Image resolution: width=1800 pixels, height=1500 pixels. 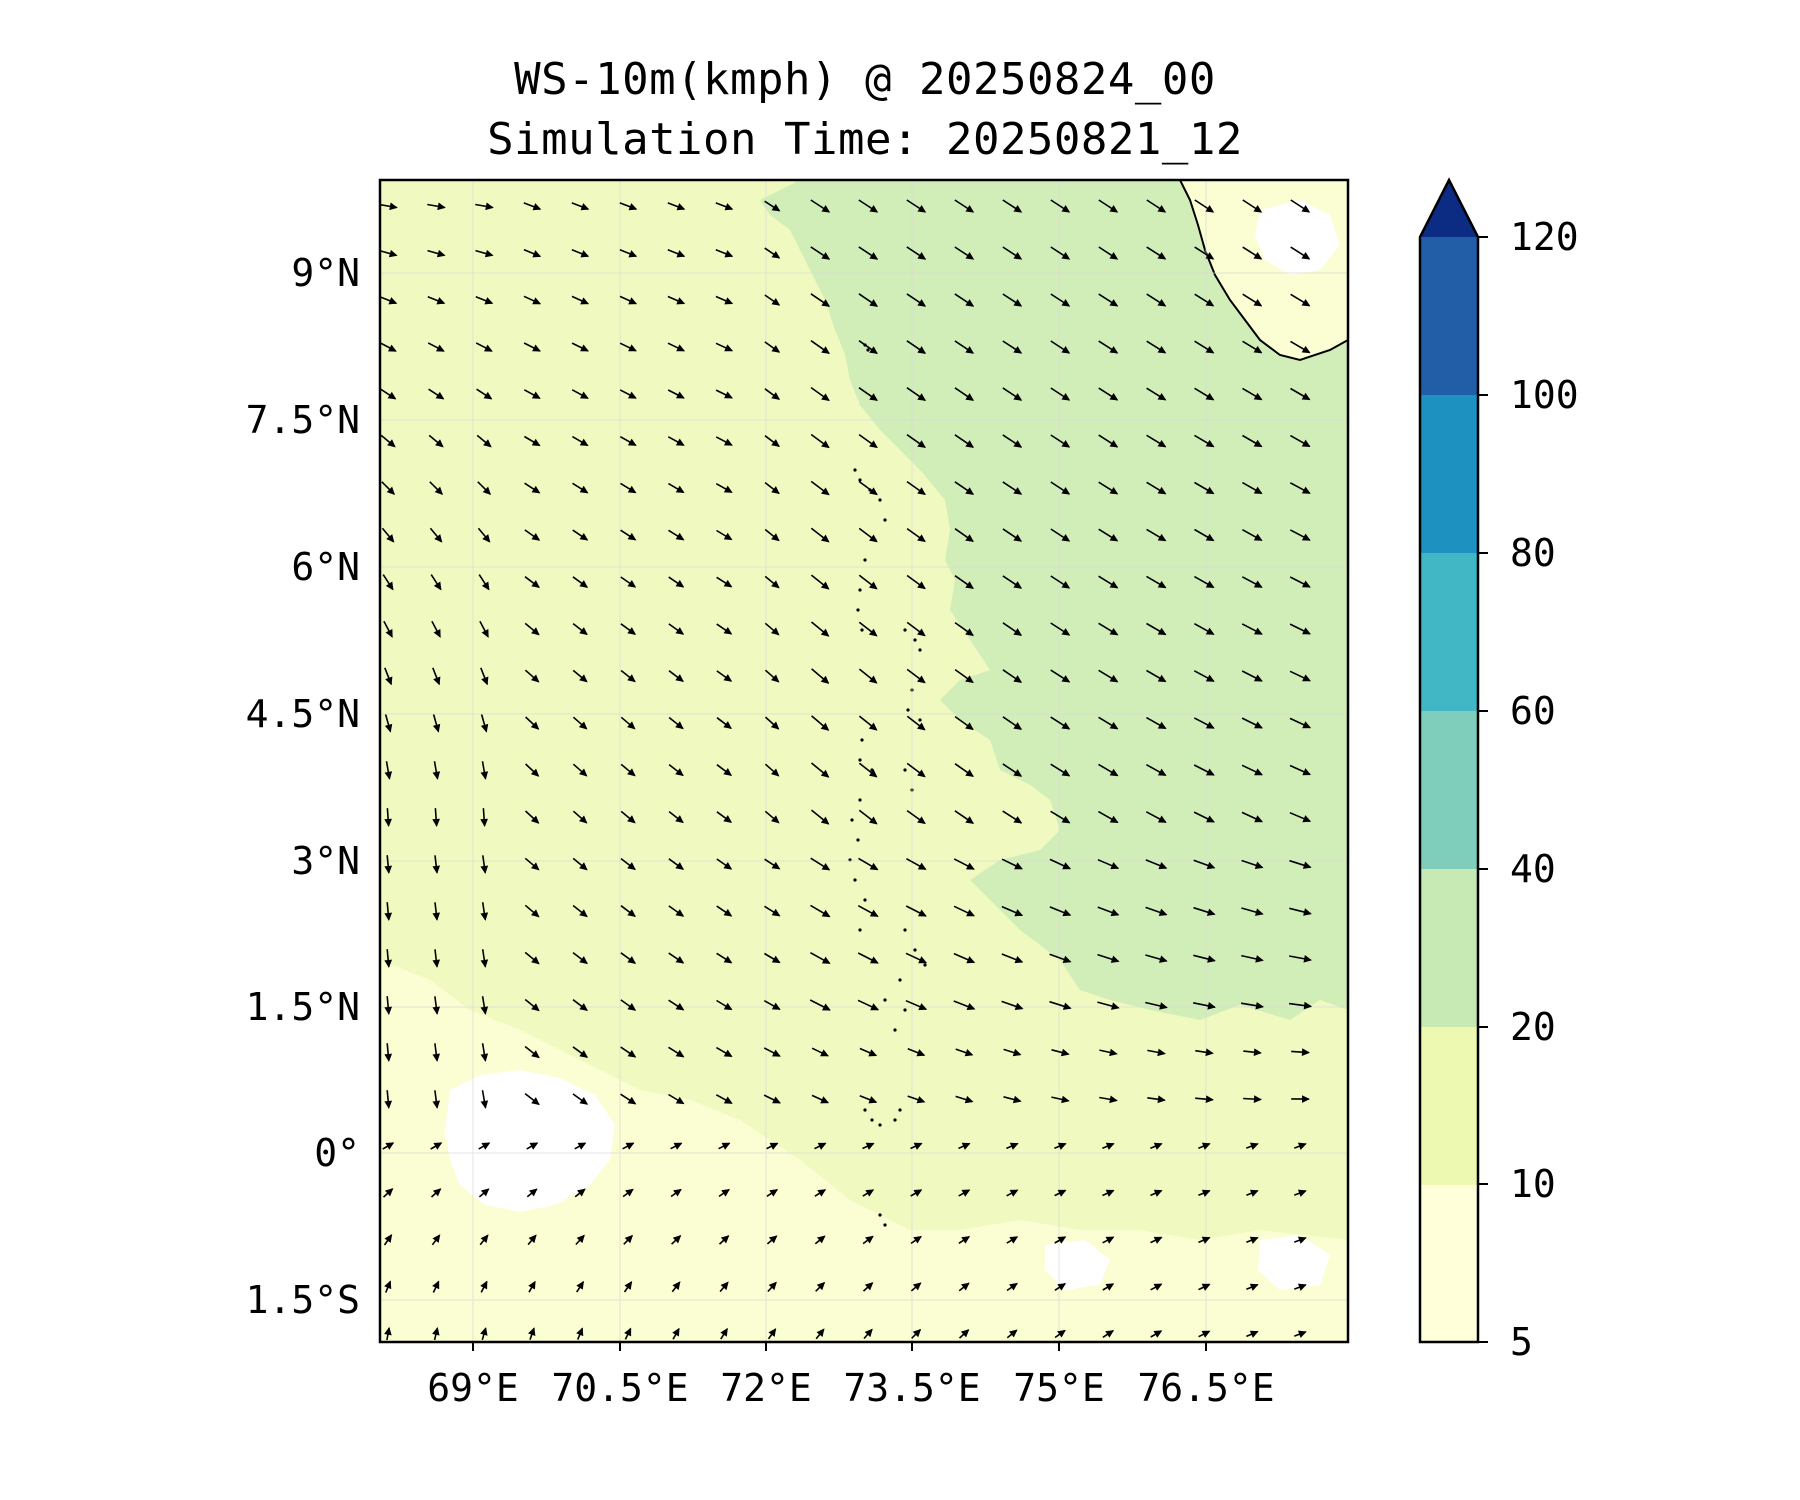 I want to click on colorbar-label-40: 40, so click(x=1533, y=869).